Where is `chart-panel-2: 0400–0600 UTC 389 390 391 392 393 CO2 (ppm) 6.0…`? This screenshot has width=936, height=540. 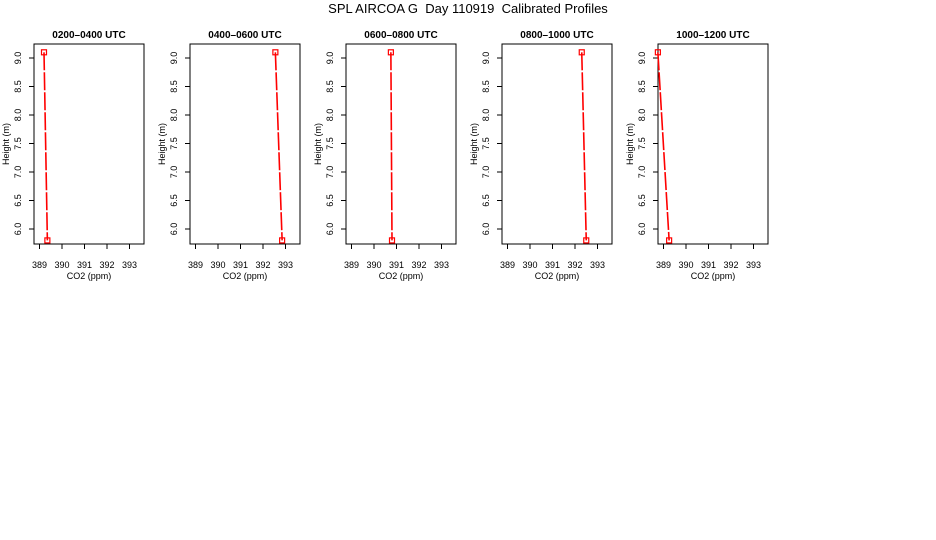
chart-panel-2: 0400–0600 UTC 389 390 391 392 393 CO2 (ppm) 6.0… is located at coordinates (229, 155).